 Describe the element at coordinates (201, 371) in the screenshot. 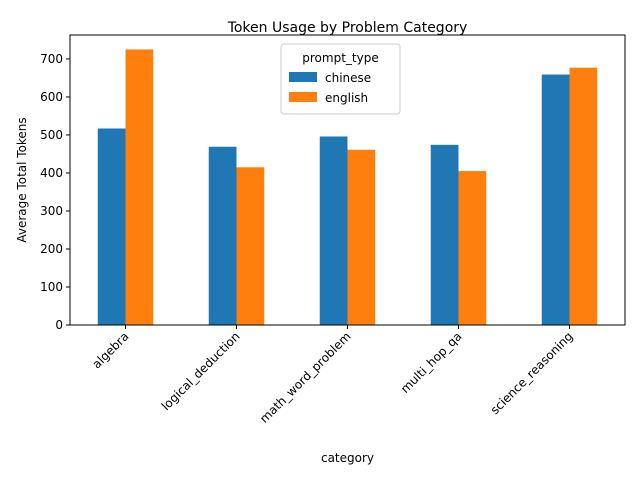

I see `x-tick-label-logical_deduction: logical_deduction` at that location.